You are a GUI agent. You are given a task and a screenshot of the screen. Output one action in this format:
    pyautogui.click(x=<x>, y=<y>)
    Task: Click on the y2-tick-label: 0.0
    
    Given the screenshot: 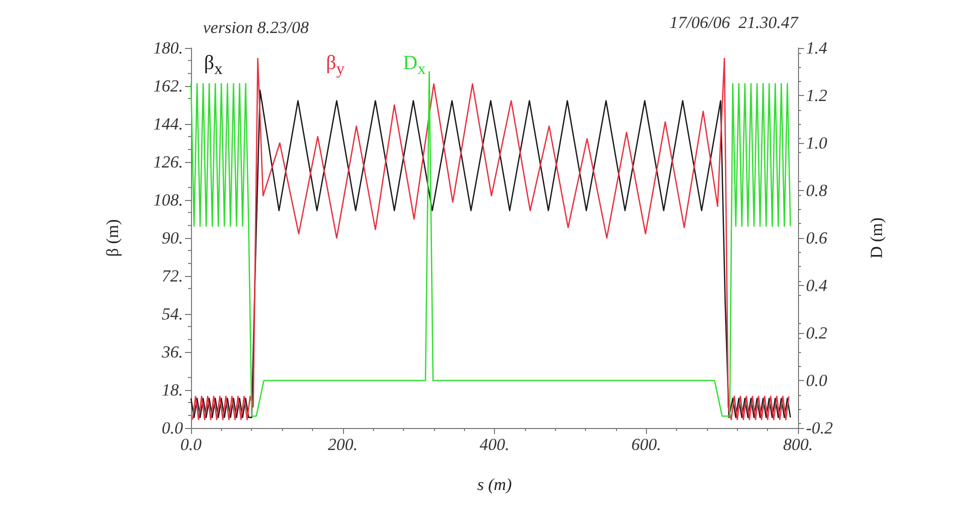 What is the action you would take?
    pyautogui.click(x=817, y=380)
    